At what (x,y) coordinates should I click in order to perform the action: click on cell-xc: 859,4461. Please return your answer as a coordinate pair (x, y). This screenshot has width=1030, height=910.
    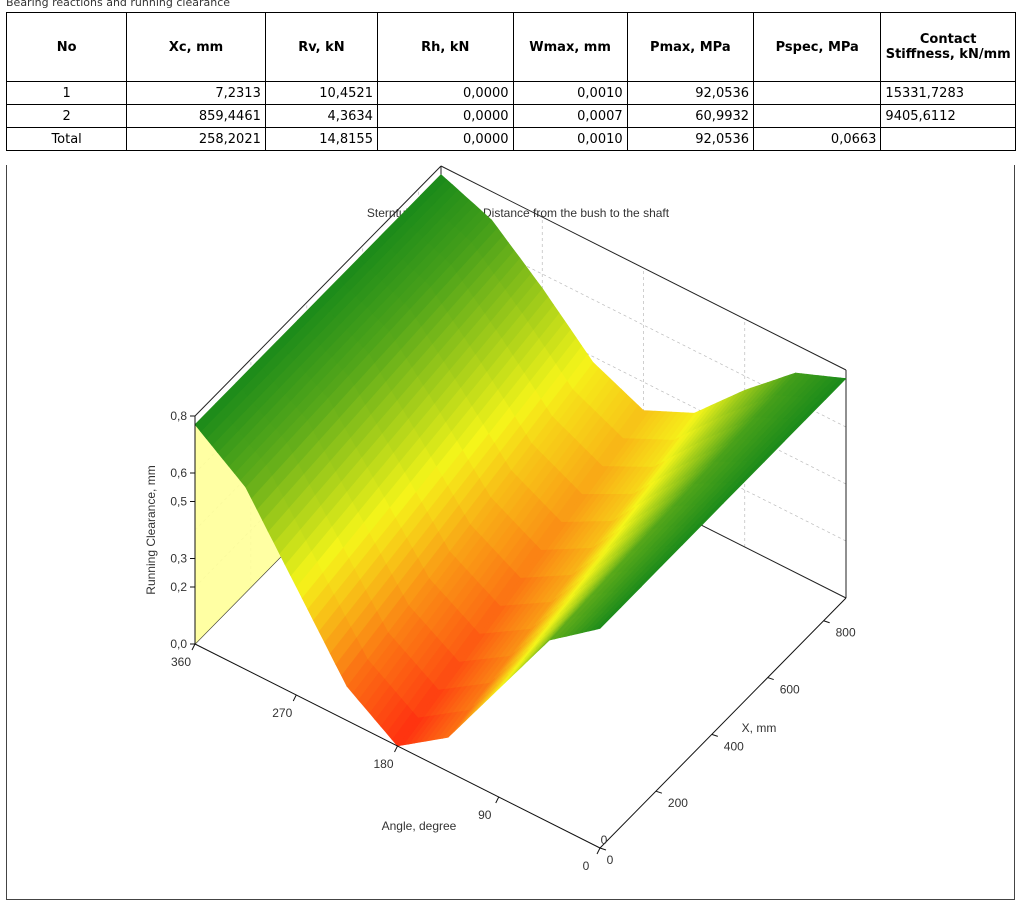
    Looking at the image, I should click on (196, 116).